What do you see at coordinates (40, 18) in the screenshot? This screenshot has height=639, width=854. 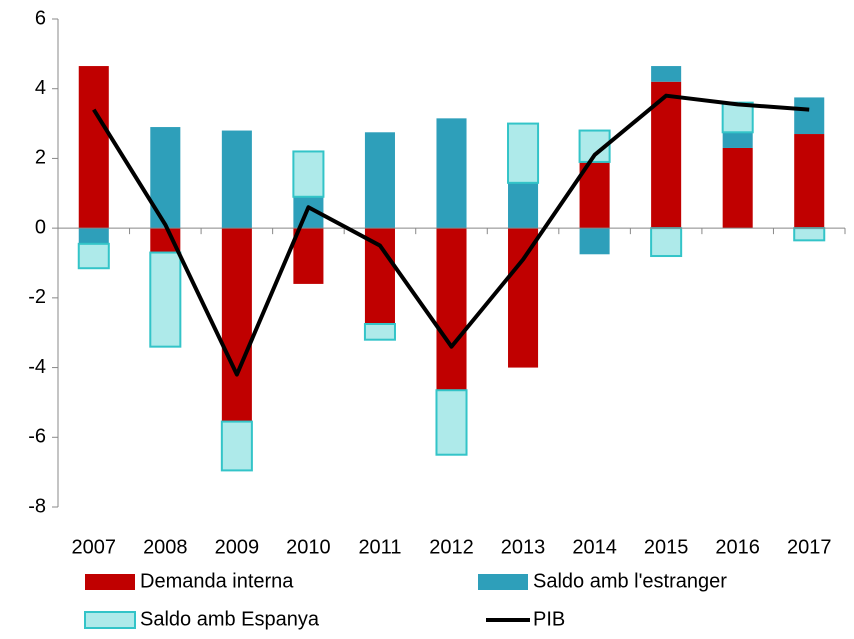 I see `y-tick-label: 6` at bounding box center [40, 18].